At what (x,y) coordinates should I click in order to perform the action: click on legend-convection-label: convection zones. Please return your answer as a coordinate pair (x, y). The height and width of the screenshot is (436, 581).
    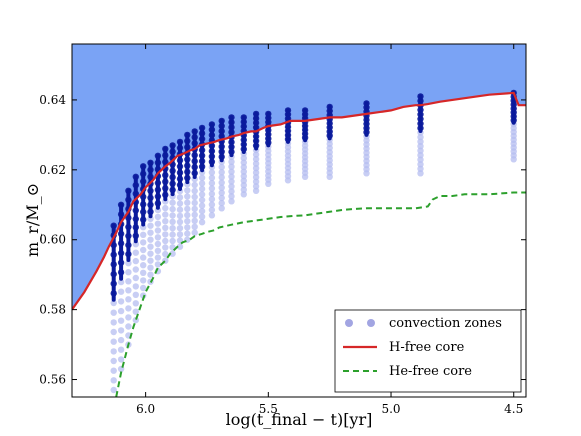
    Looking at the image, I should click on (445, 323).